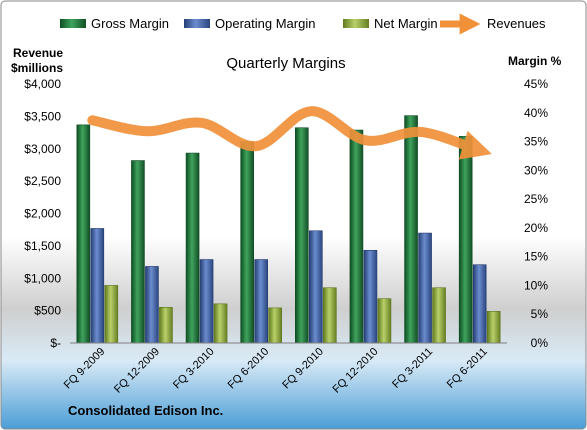 This screenshot has height=430, width=587. I want to click on right-tick-label: 45%, so click(536, 84).